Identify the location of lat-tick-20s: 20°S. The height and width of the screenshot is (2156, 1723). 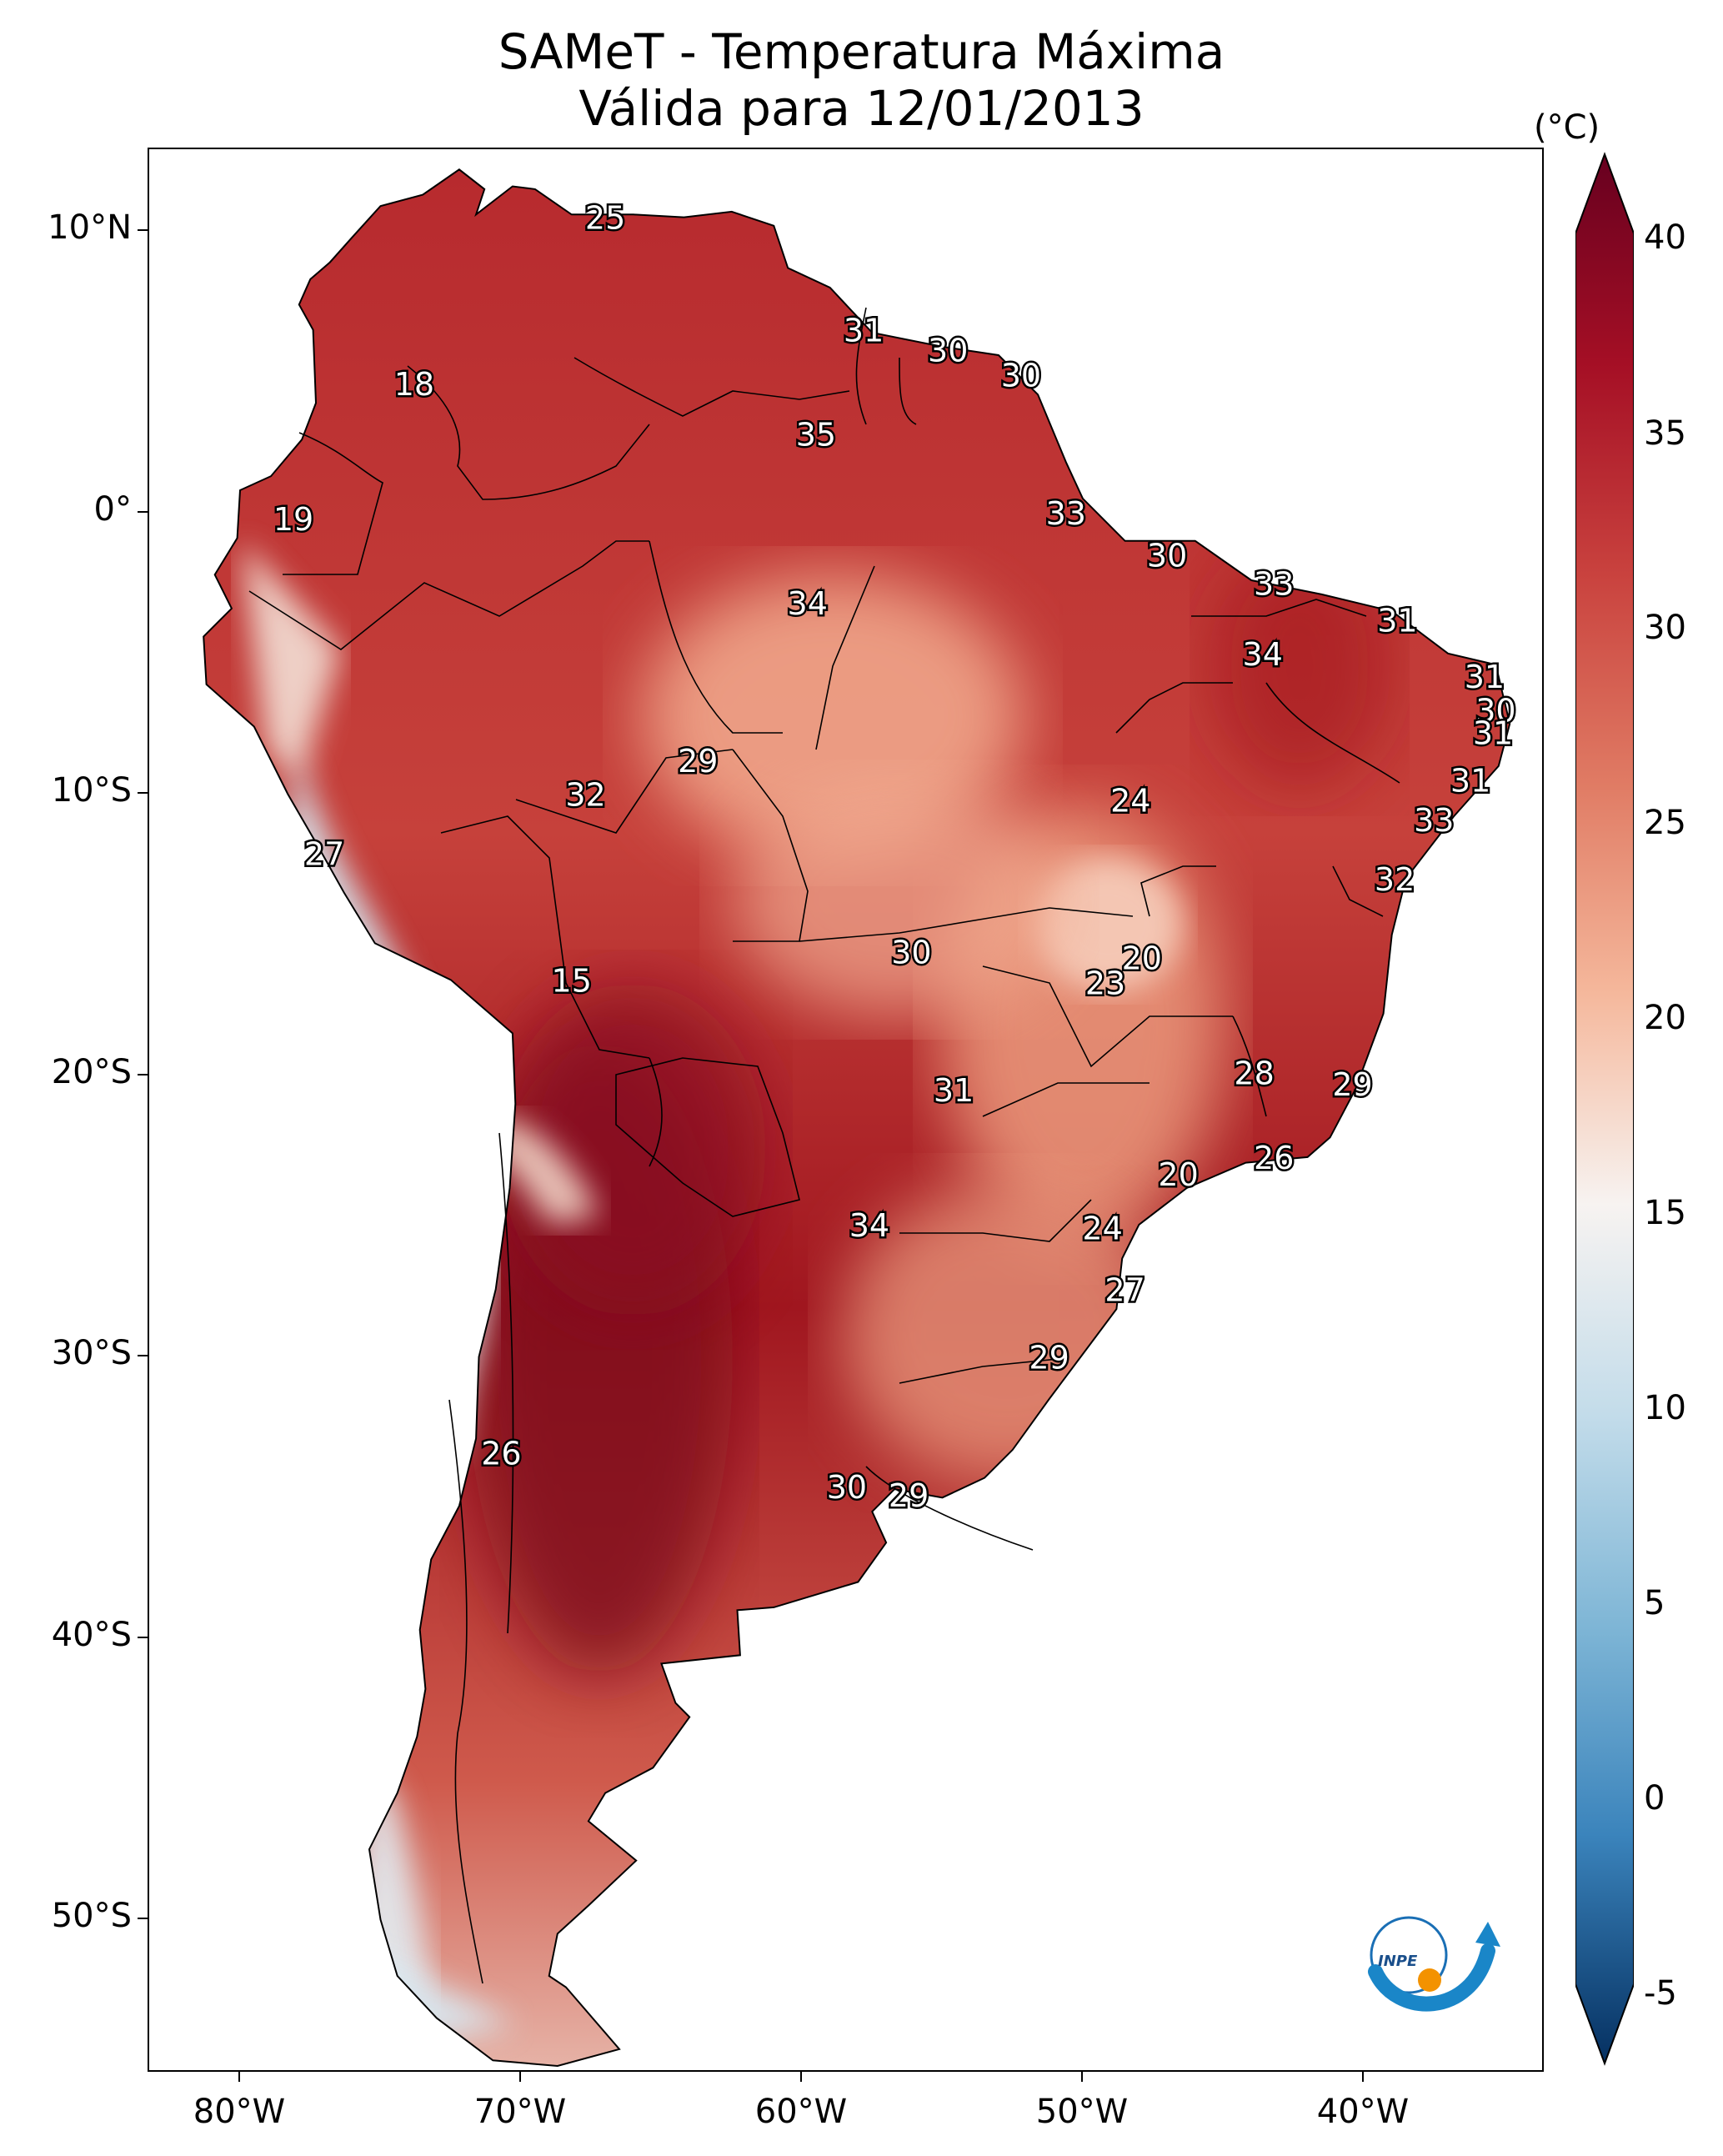
(92, 1072).